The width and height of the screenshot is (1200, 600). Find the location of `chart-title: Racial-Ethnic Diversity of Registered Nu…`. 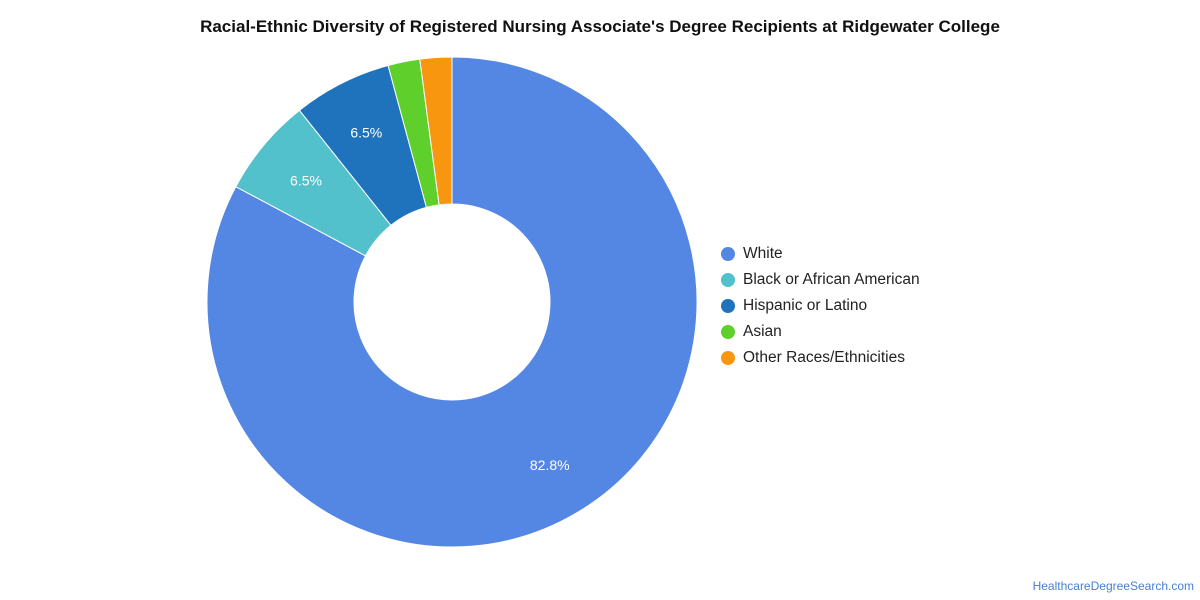

chart-title: Racial-Ethnic Diversity of Registered Nu… is located at coordinates (600, 26).